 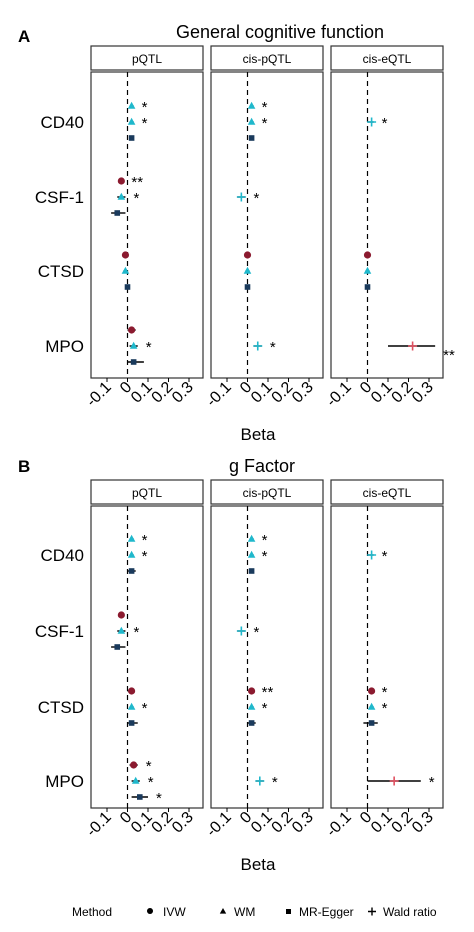 I want to click on panel-b-title: g Factor, so click(x=262, y=466).